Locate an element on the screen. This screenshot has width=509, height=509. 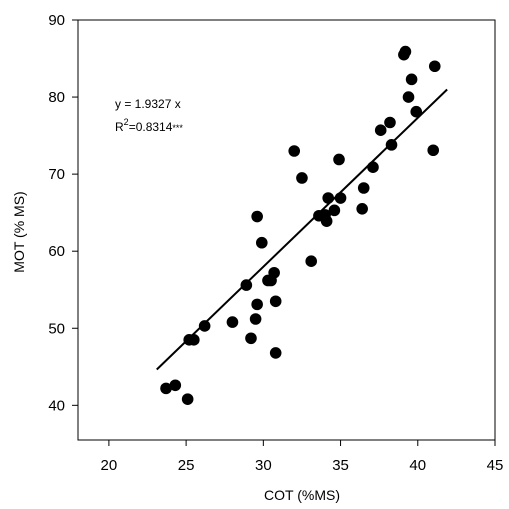
r-squared-value: =0.8314 is located at coordinates (151, 127).